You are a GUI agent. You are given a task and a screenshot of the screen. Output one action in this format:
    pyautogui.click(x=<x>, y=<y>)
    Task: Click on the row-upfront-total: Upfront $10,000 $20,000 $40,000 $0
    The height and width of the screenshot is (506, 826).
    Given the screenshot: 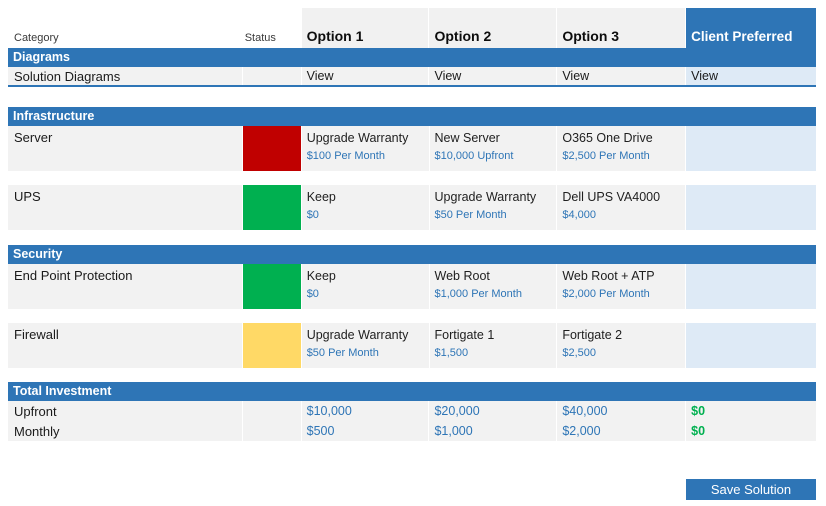 What is the action you would take?
    pyautogui.click(x=412, y=411)
    